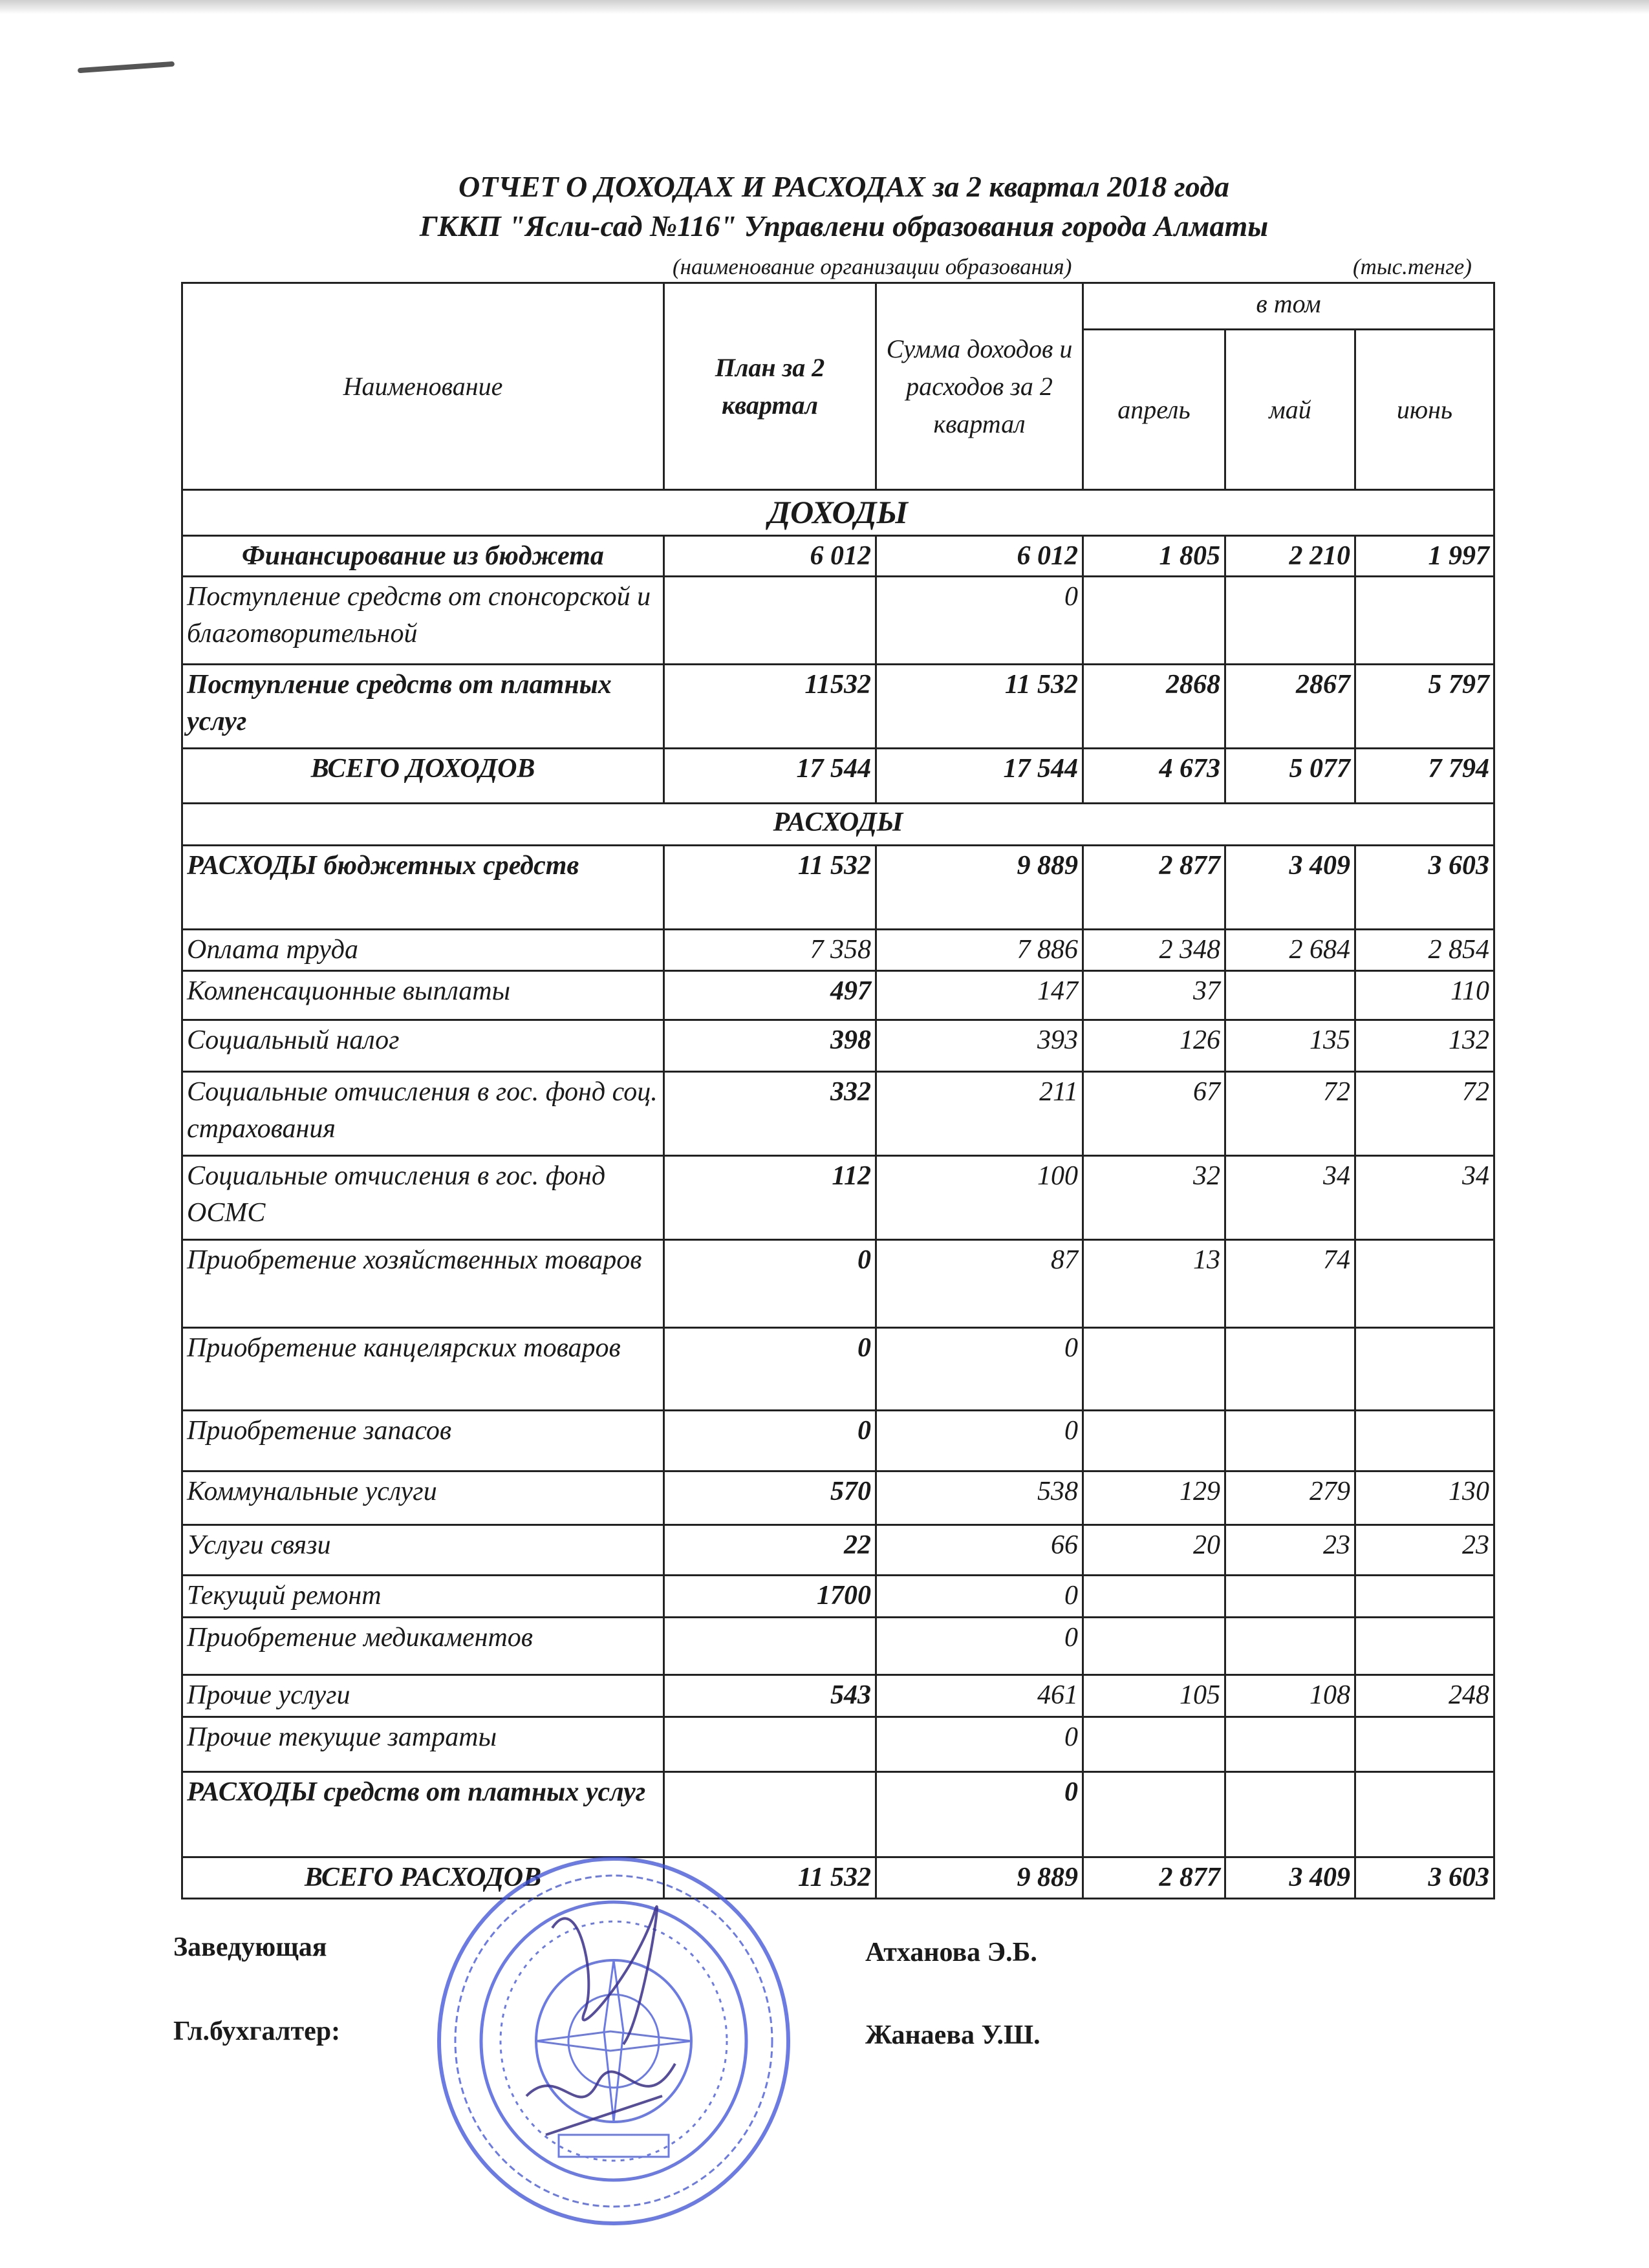 The height and width of the screenshot is (2268, 1649). What do you see at coordinates (1290, 888) in the screenshot?
I see `cell-may: 3 409` at bounding box center [1290, 888].